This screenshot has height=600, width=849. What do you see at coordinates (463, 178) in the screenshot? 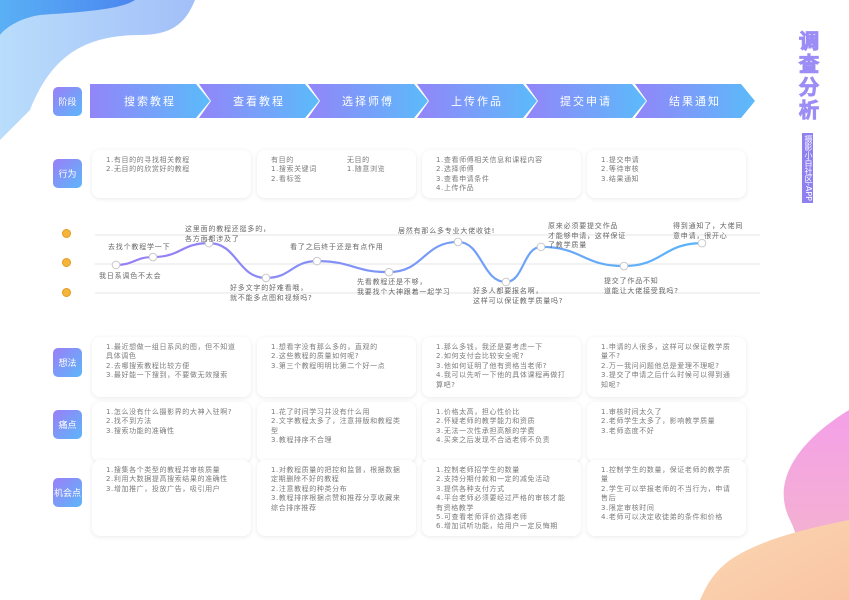
I see `card-item: 3.查看申请条件` at bounding box center [463, 178].